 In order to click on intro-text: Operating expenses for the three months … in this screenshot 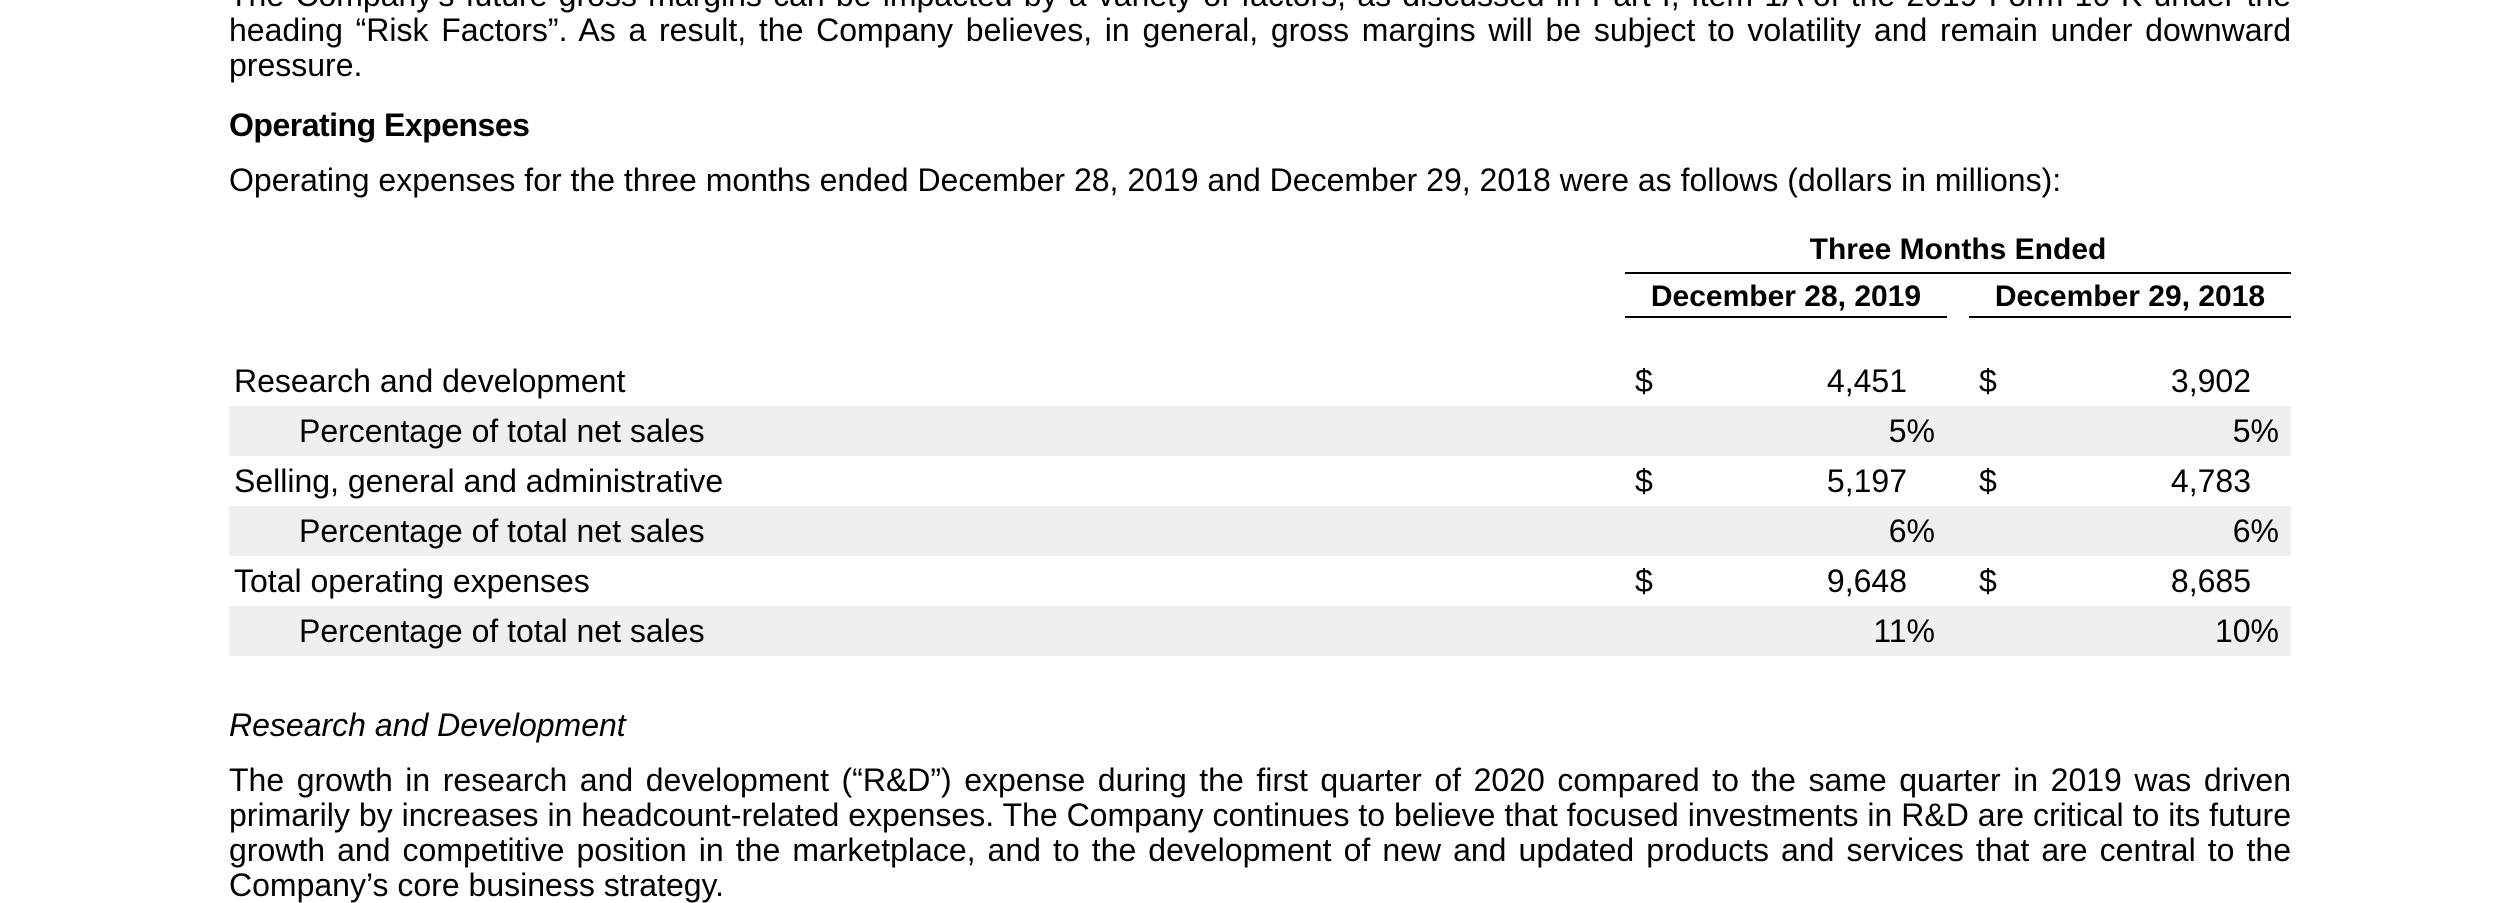, I will do `click(1145, 180)`.